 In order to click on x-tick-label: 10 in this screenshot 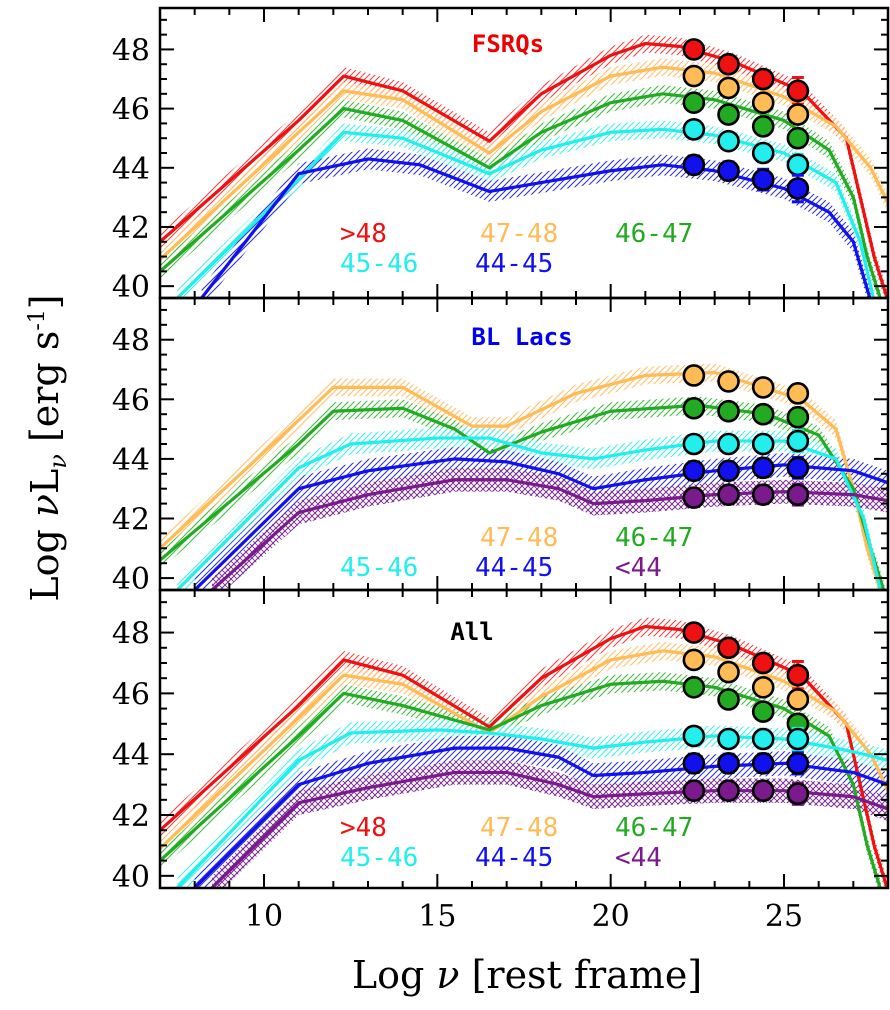, I will do `click(264, 916)`.